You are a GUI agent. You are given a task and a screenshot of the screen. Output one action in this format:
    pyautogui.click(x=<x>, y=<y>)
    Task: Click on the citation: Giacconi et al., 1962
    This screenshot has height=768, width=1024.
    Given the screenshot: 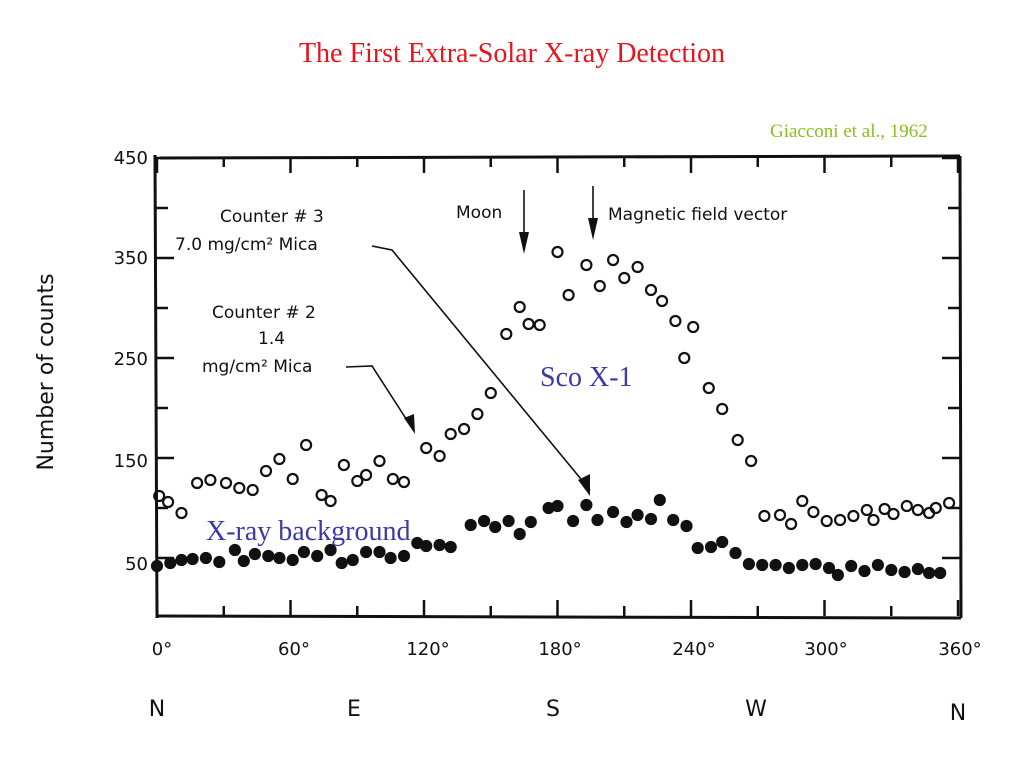 What is the action you would take?
    pyautogui.click(x=849, y=131)
    